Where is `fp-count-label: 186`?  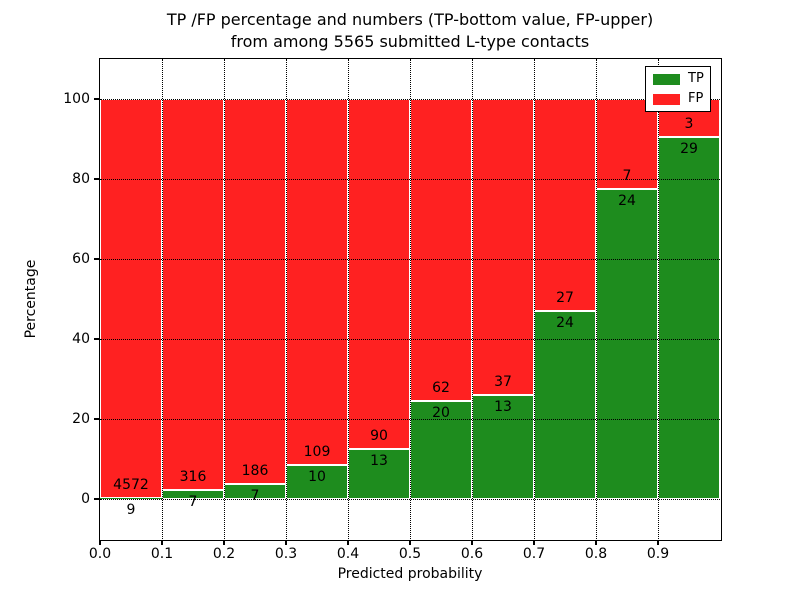 fp-count-label: 186 is located at coordinates (255, 471).